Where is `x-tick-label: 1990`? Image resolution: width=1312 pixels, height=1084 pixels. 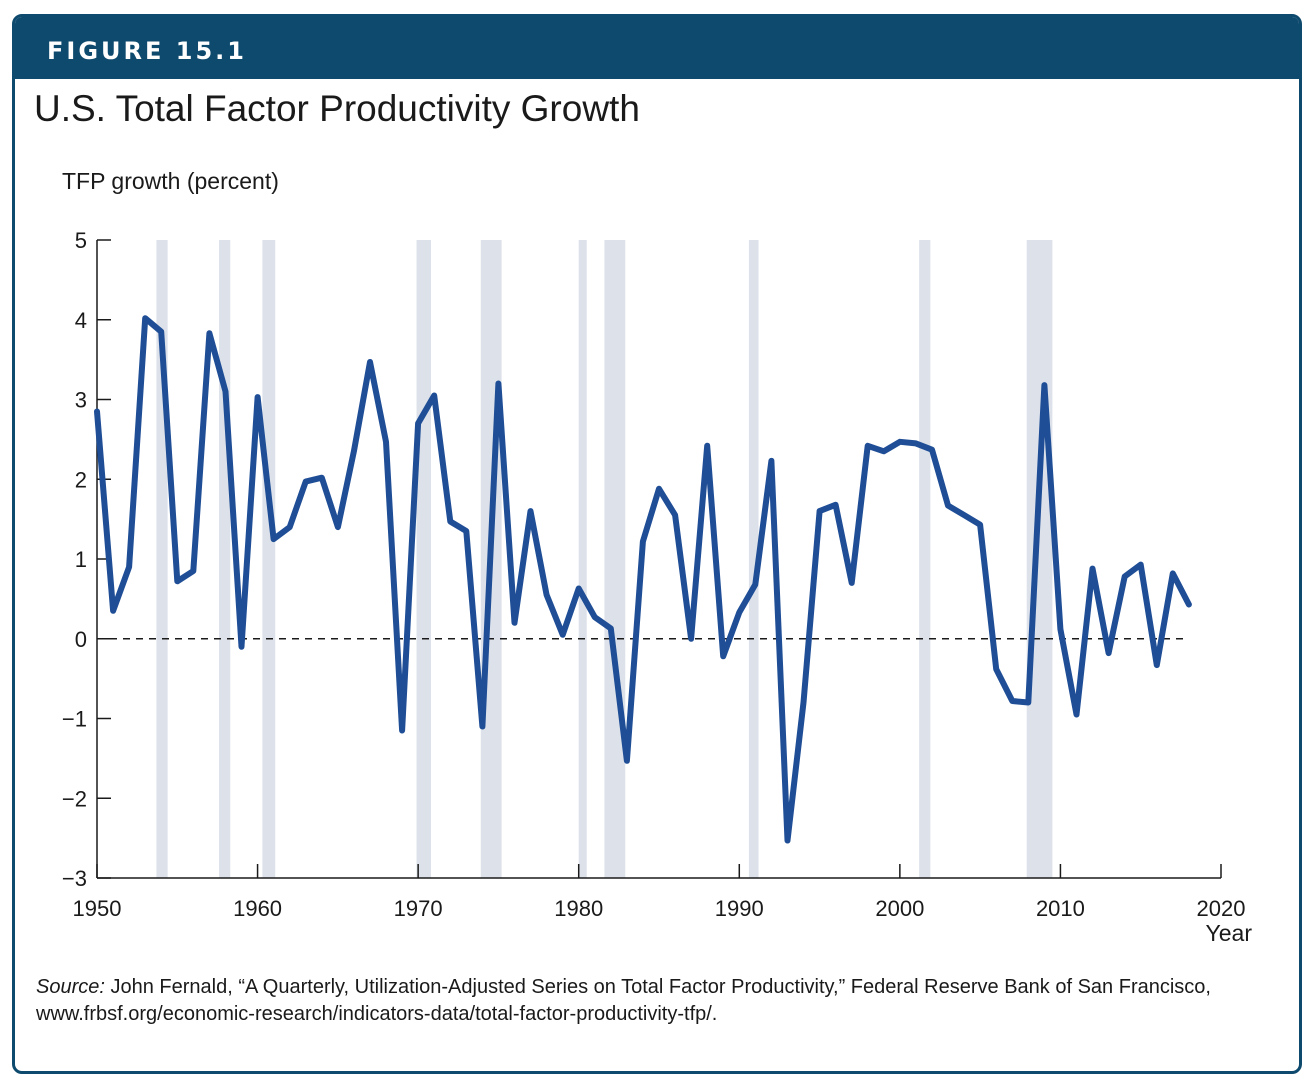
x-tick-label: 1990 is located at coordinates (739, 908).